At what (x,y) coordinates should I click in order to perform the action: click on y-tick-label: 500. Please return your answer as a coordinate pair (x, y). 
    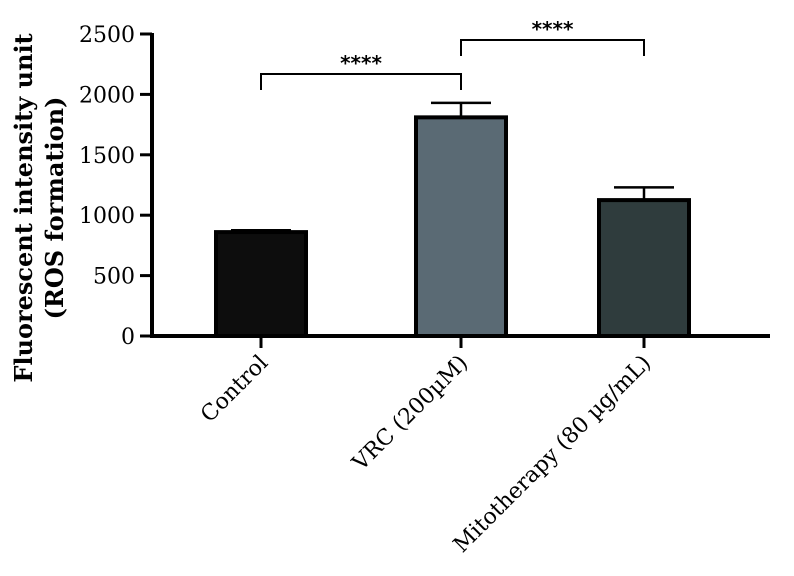
    Looking at the image, I should click on (114, 277).